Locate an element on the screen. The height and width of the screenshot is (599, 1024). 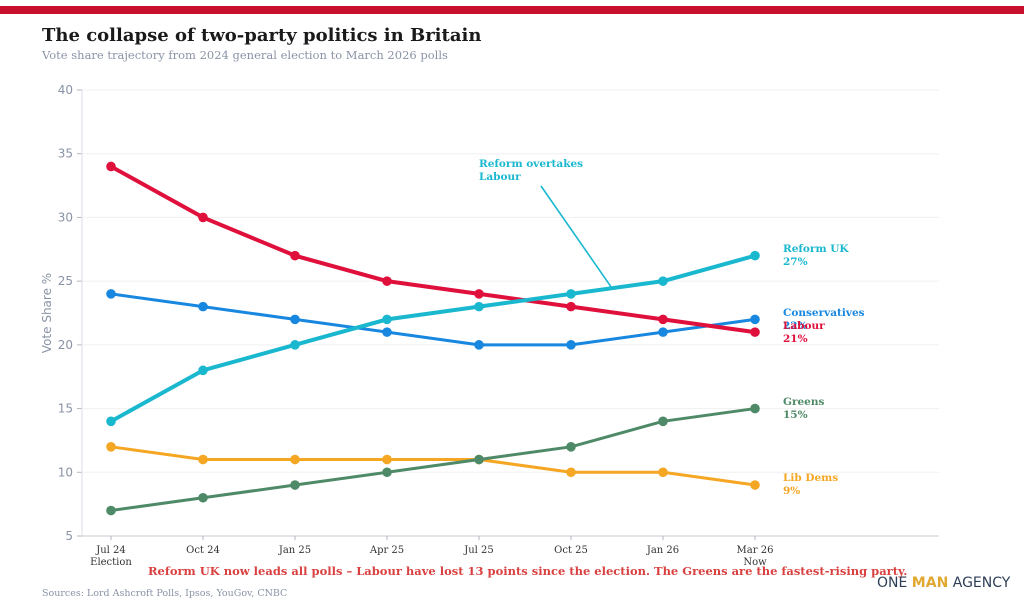
top-accent-bar is located at coordinates (512, 10).